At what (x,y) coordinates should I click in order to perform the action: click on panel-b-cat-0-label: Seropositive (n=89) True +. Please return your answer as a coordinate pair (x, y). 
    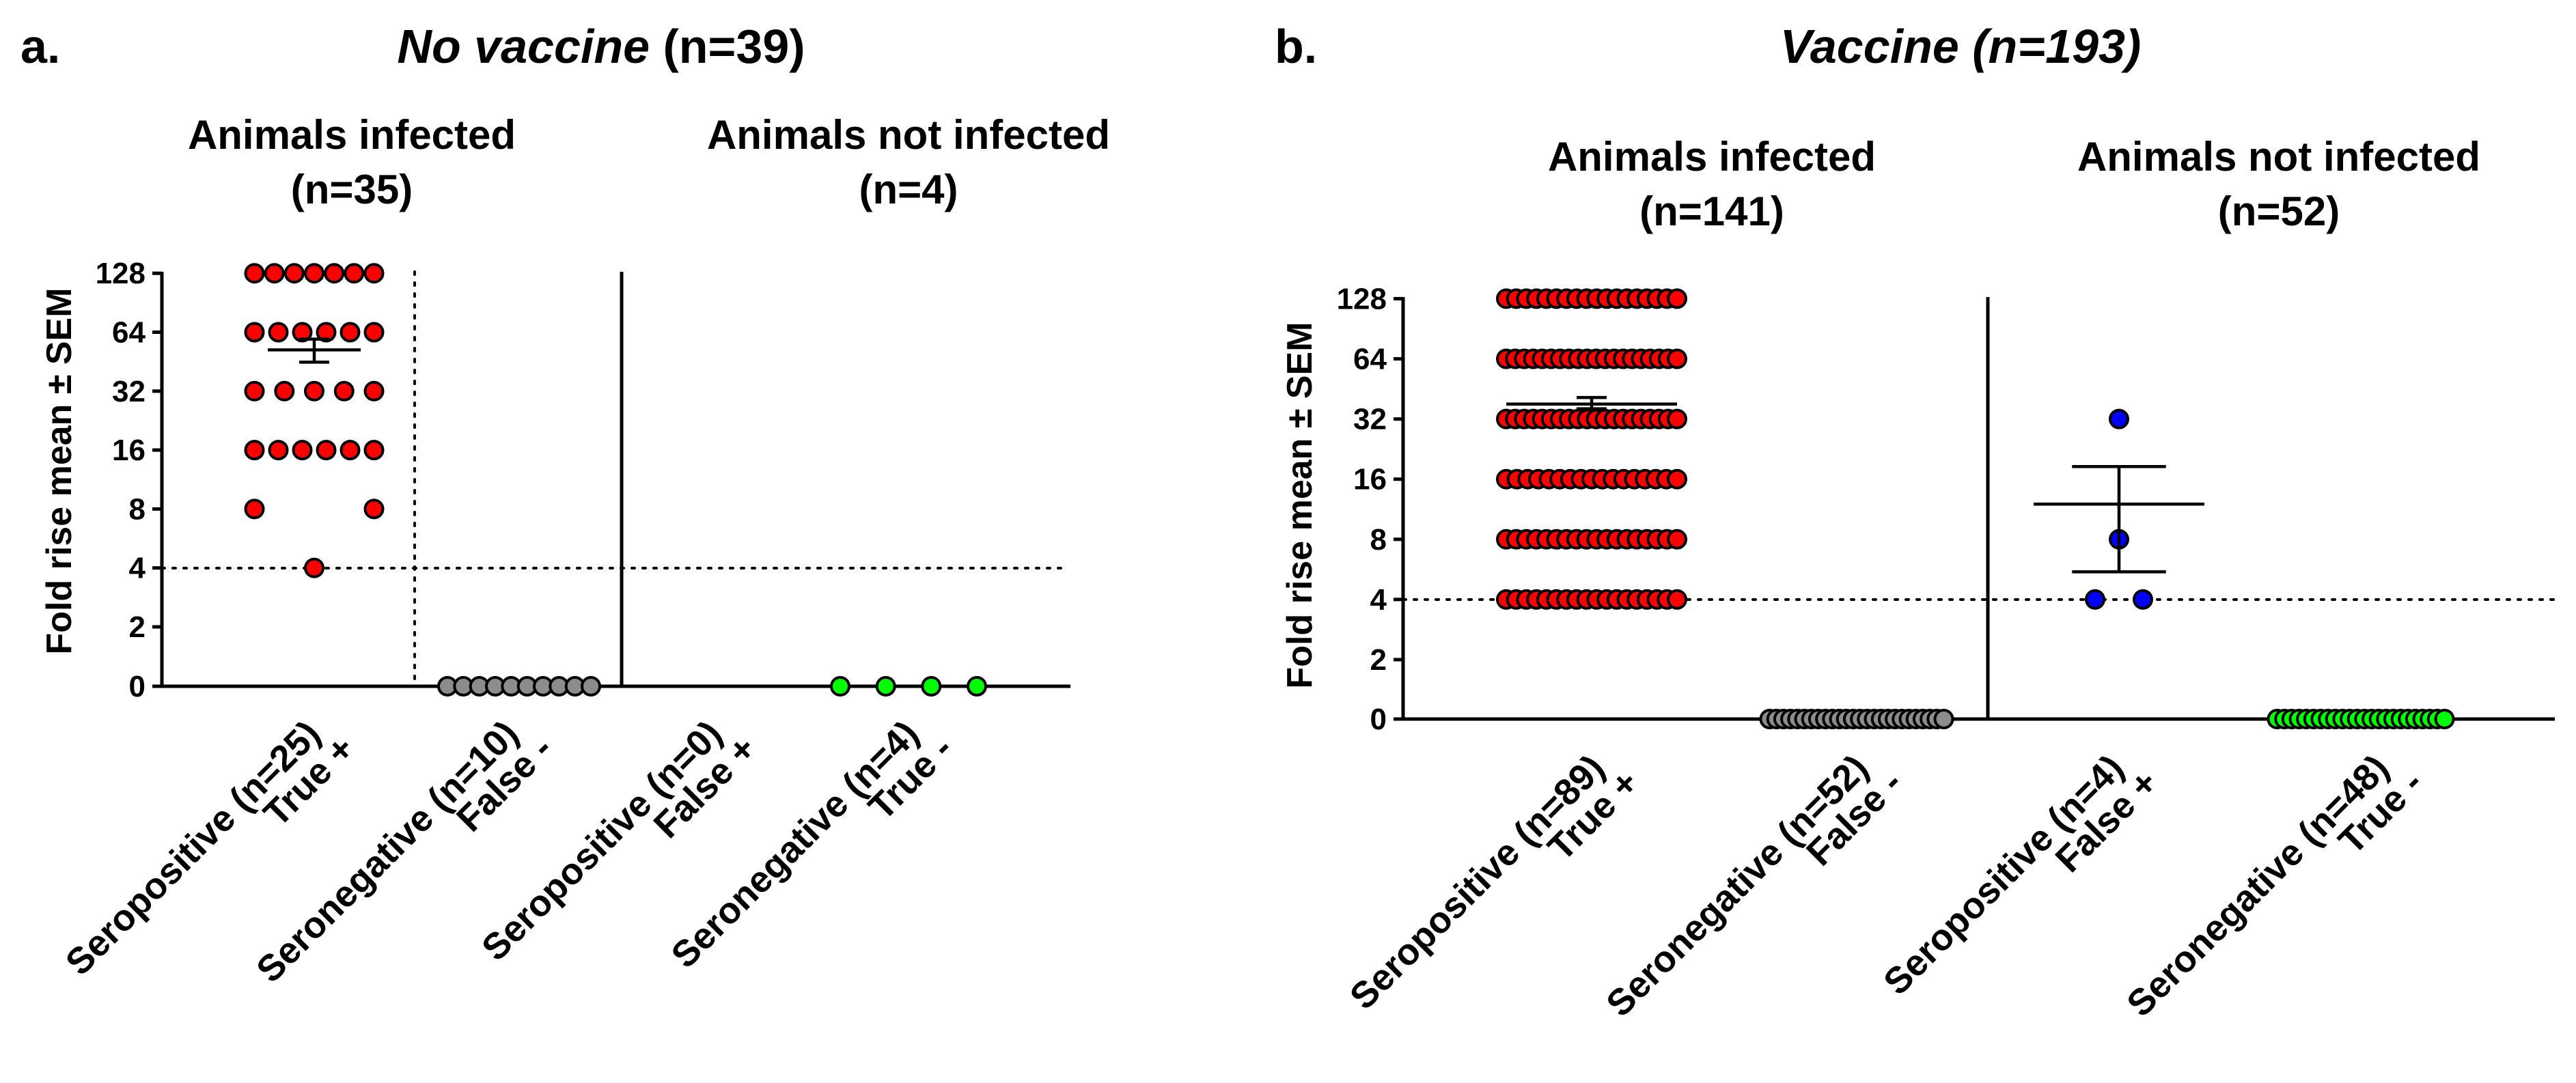
    Looking at the image, I should click on (1495, 882).